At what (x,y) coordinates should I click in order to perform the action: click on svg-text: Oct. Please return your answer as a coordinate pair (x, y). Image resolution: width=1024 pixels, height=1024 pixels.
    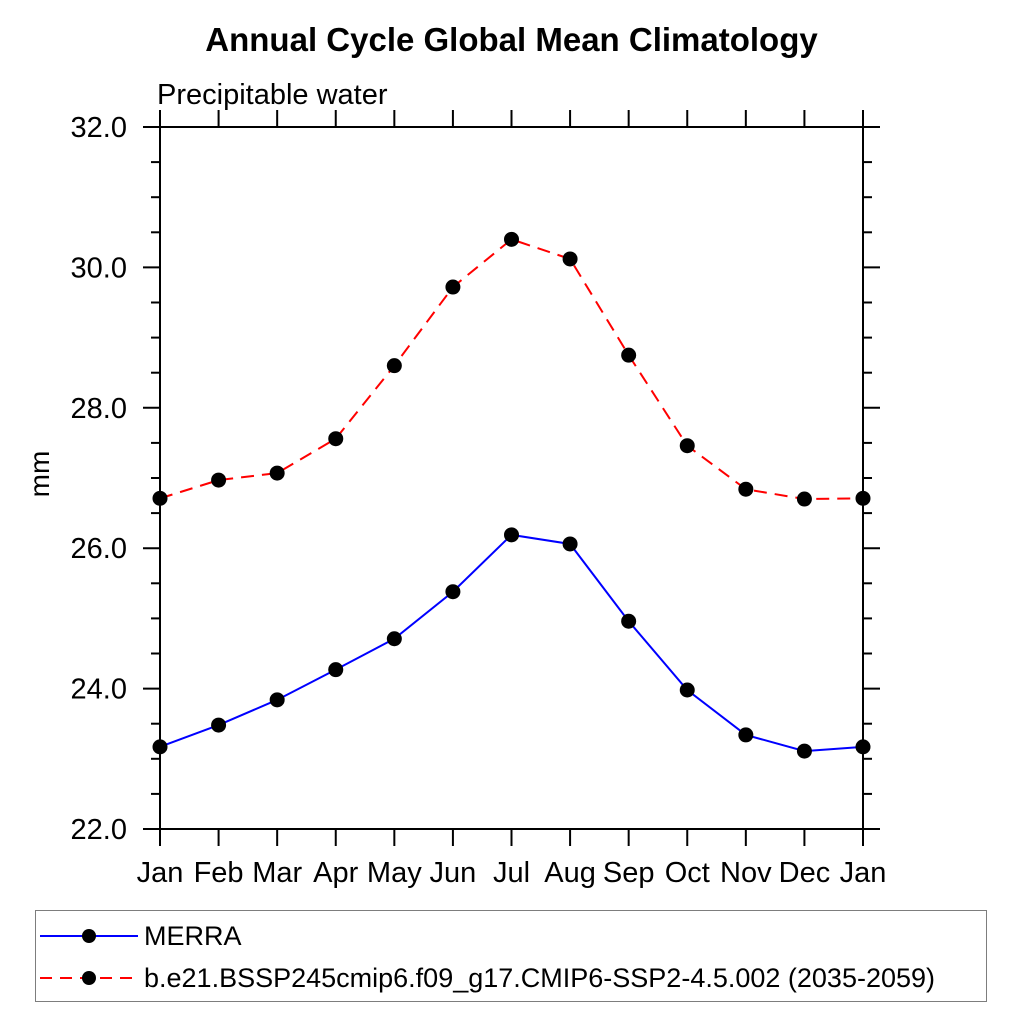
    Looking at the image, I should click on (687, 873).